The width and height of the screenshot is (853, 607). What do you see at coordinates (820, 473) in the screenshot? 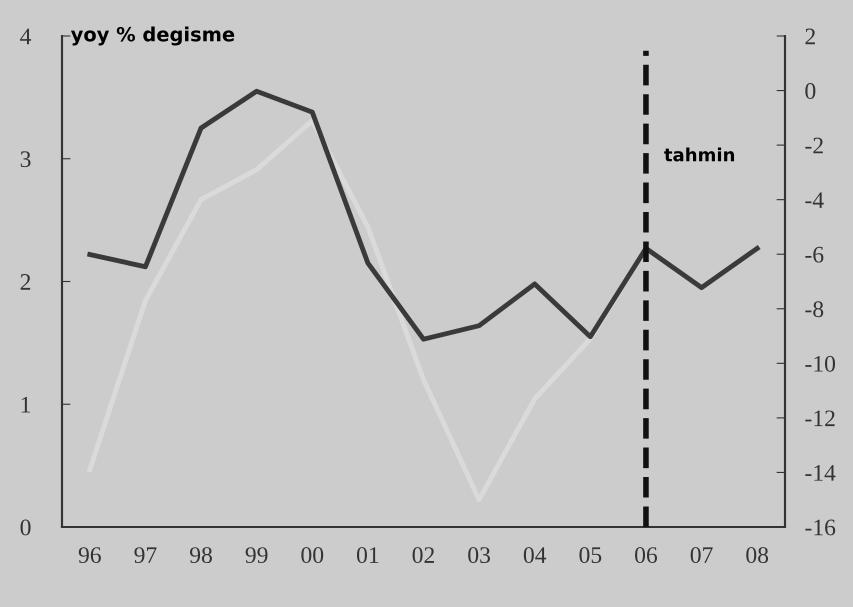
I see `y2-tick-label: -14` at bounding box center [820, 473].